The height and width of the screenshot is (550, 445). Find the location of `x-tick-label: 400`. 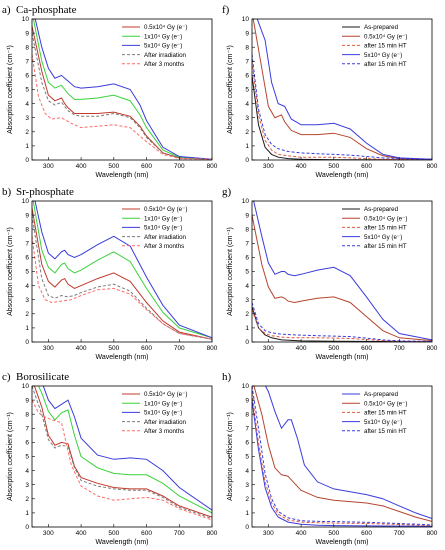

x-tick-label: 400 is located at coordinates (301, 348).